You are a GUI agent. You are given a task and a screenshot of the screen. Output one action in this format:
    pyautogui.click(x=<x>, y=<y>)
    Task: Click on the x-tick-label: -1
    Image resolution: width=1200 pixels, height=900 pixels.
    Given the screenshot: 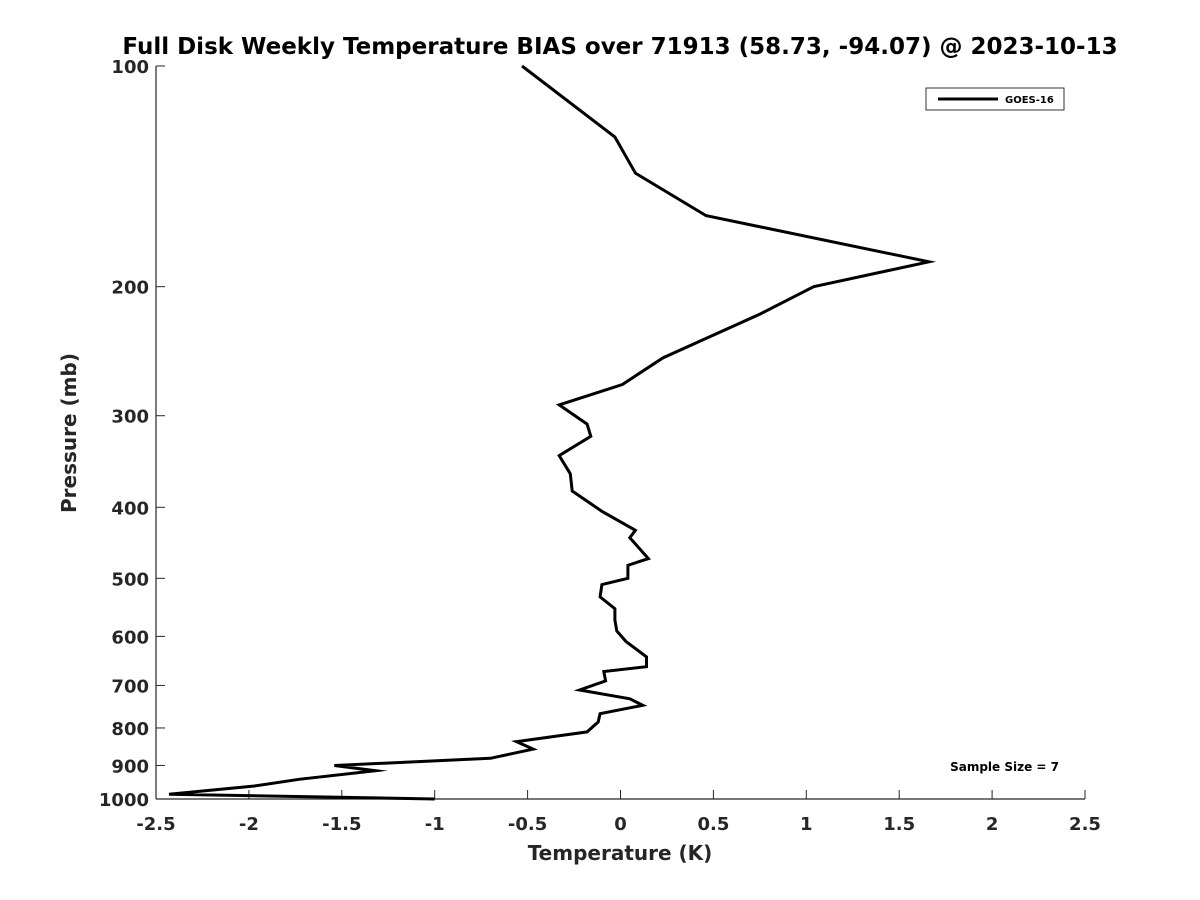 What is the action you would take?
    pyautogui.click(x=435, y=824)
    